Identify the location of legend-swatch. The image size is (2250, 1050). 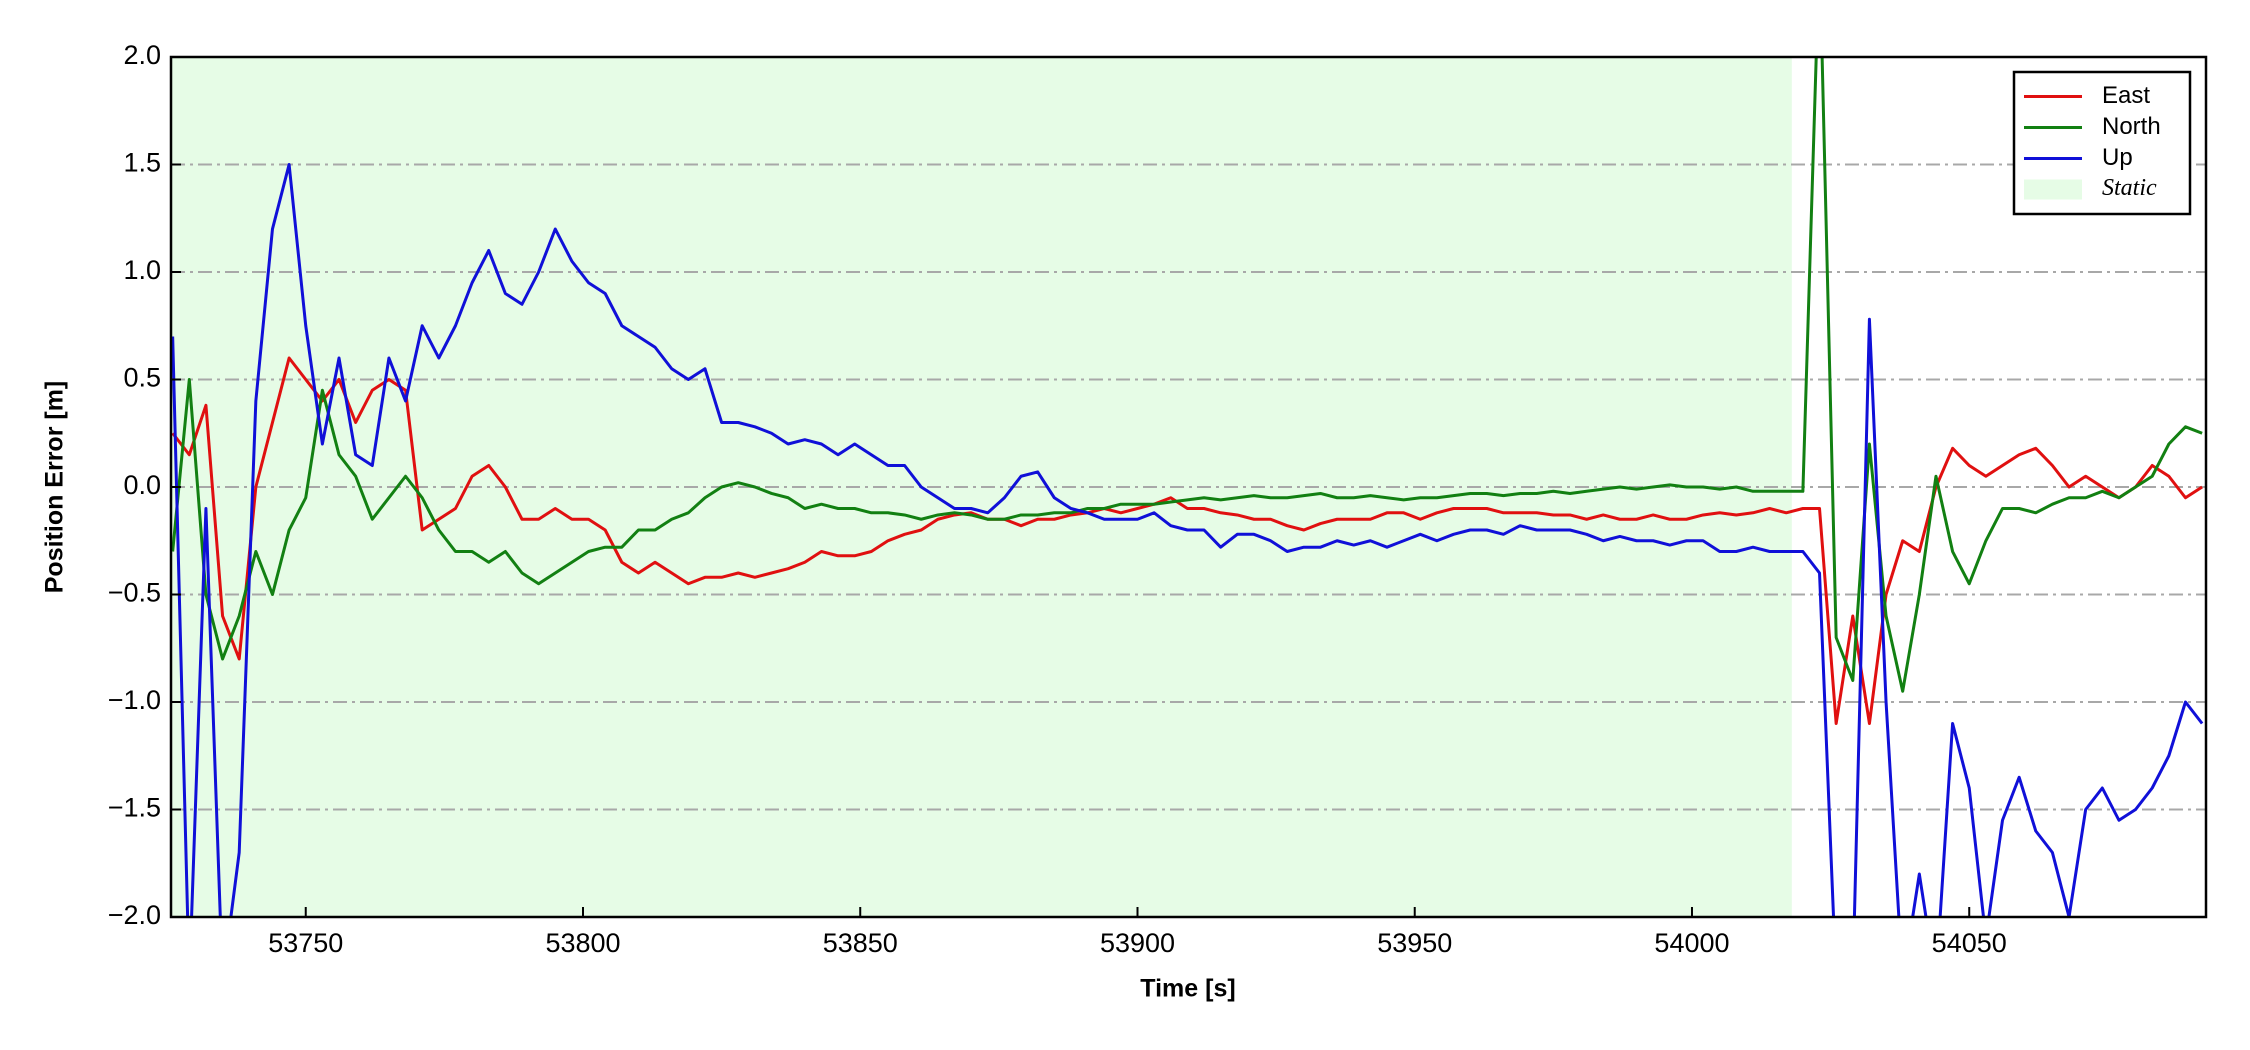
(2053, 189).